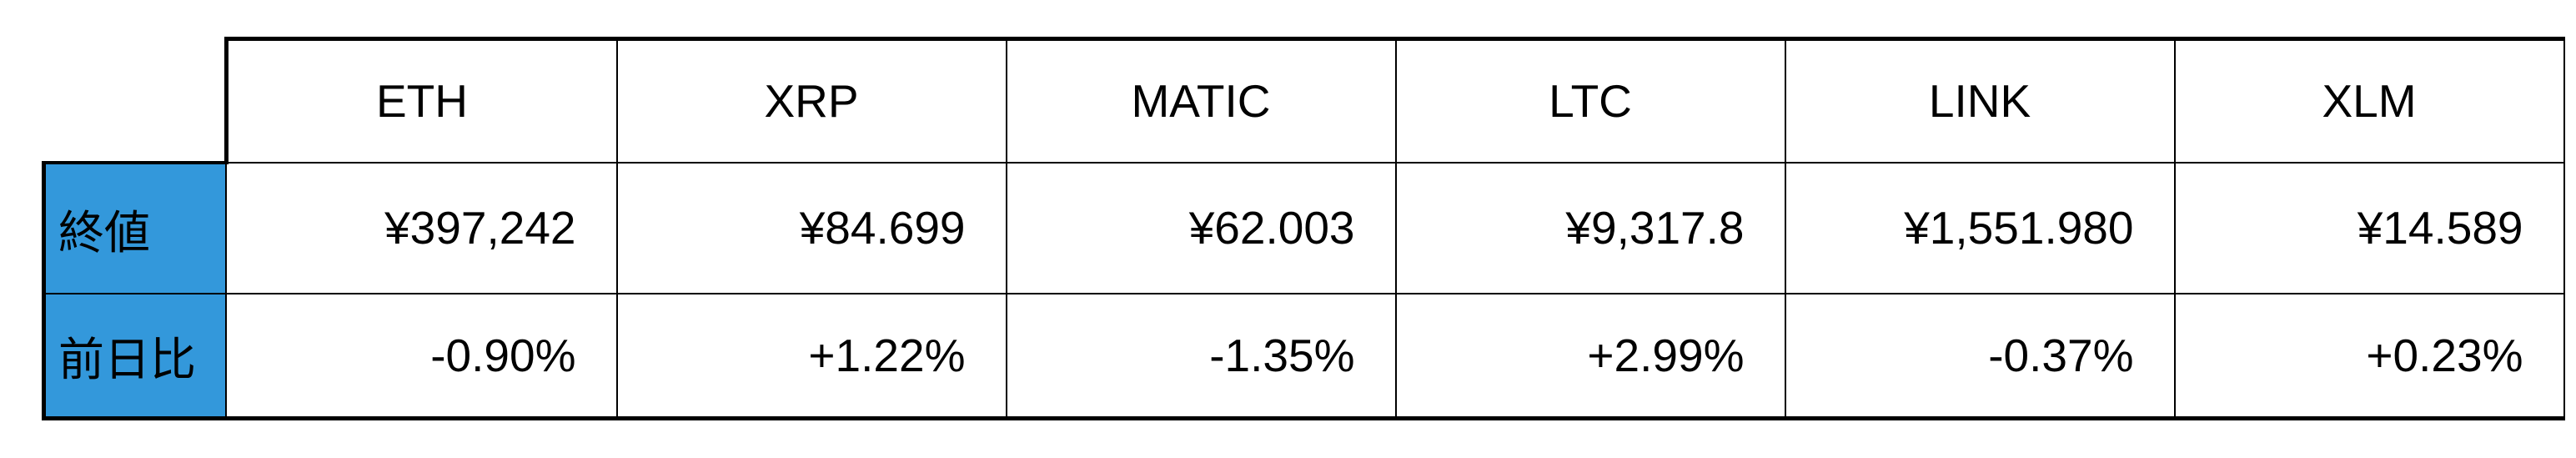 Image resolution: width=2576 pixels, height=458 pixels. I want to click on cell-change-eth: -0.90%, so click(421, 356).